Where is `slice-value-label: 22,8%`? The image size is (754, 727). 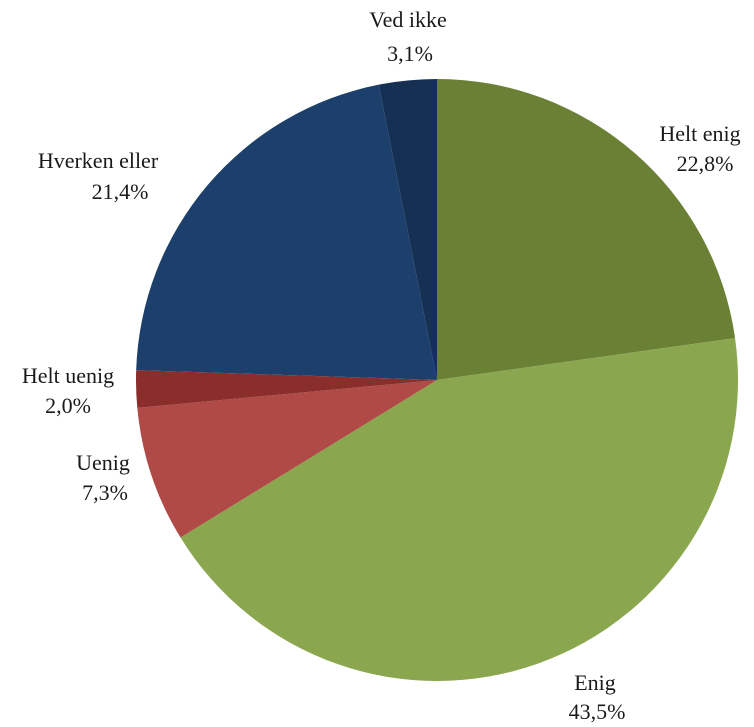
slice-value-label: 22,8% is located at coordinates (705, 163).